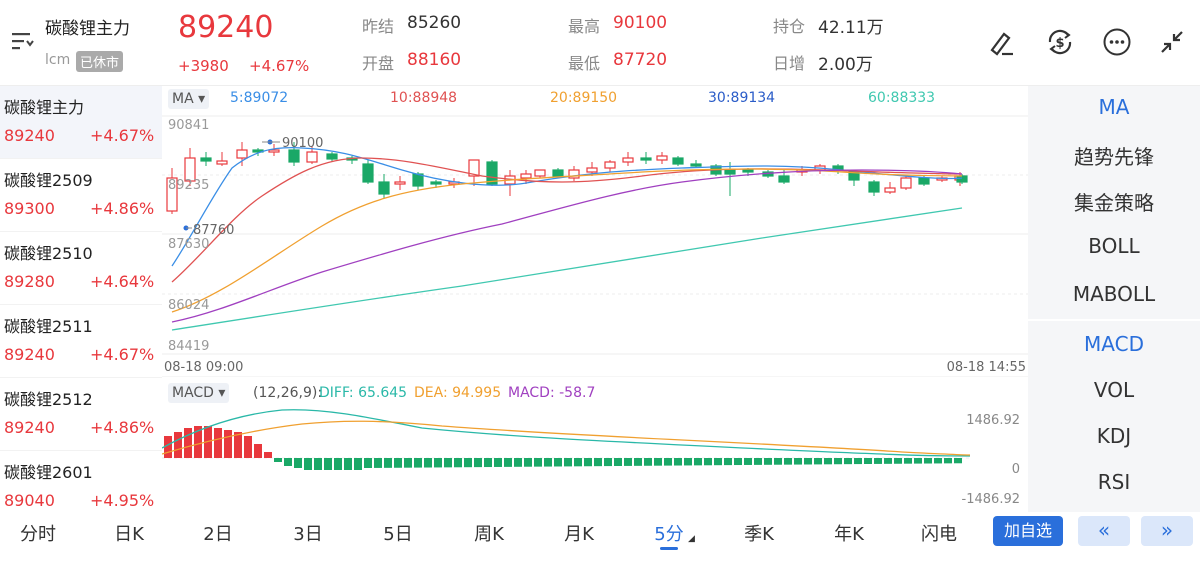 The image size is (1200, 568). What do you see at coordinates (1114, 246) in the screenshot?
I see `indicator-boll: BOLL` at bounding box center [1114, 246].